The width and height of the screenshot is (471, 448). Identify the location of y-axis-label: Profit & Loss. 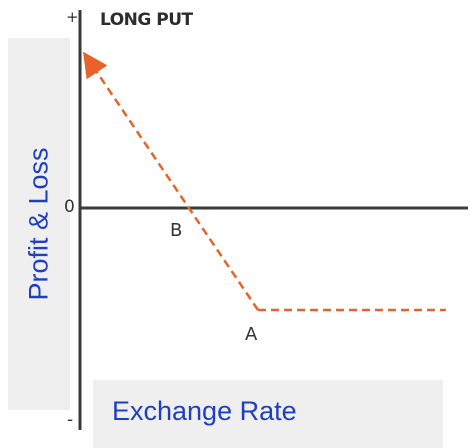
(38, 224).